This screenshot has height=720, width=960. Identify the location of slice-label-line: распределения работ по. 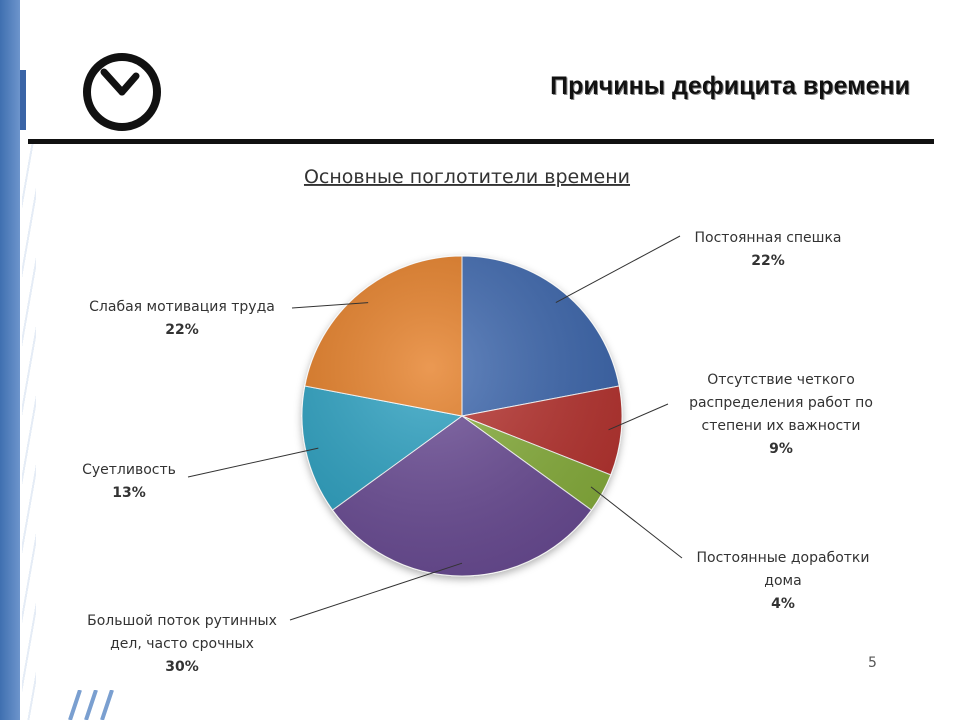
(781, 403).